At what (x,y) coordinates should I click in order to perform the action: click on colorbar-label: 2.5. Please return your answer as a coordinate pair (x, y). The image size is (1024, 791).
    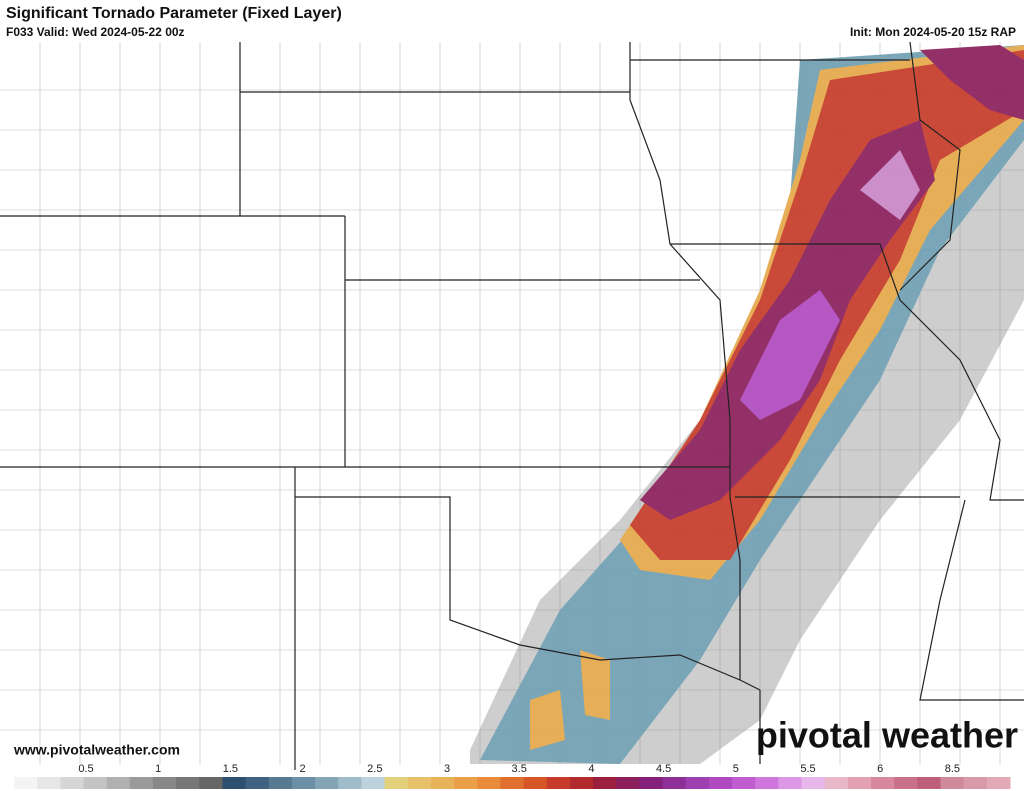
    Looking at the image, I should click on (374, 769).